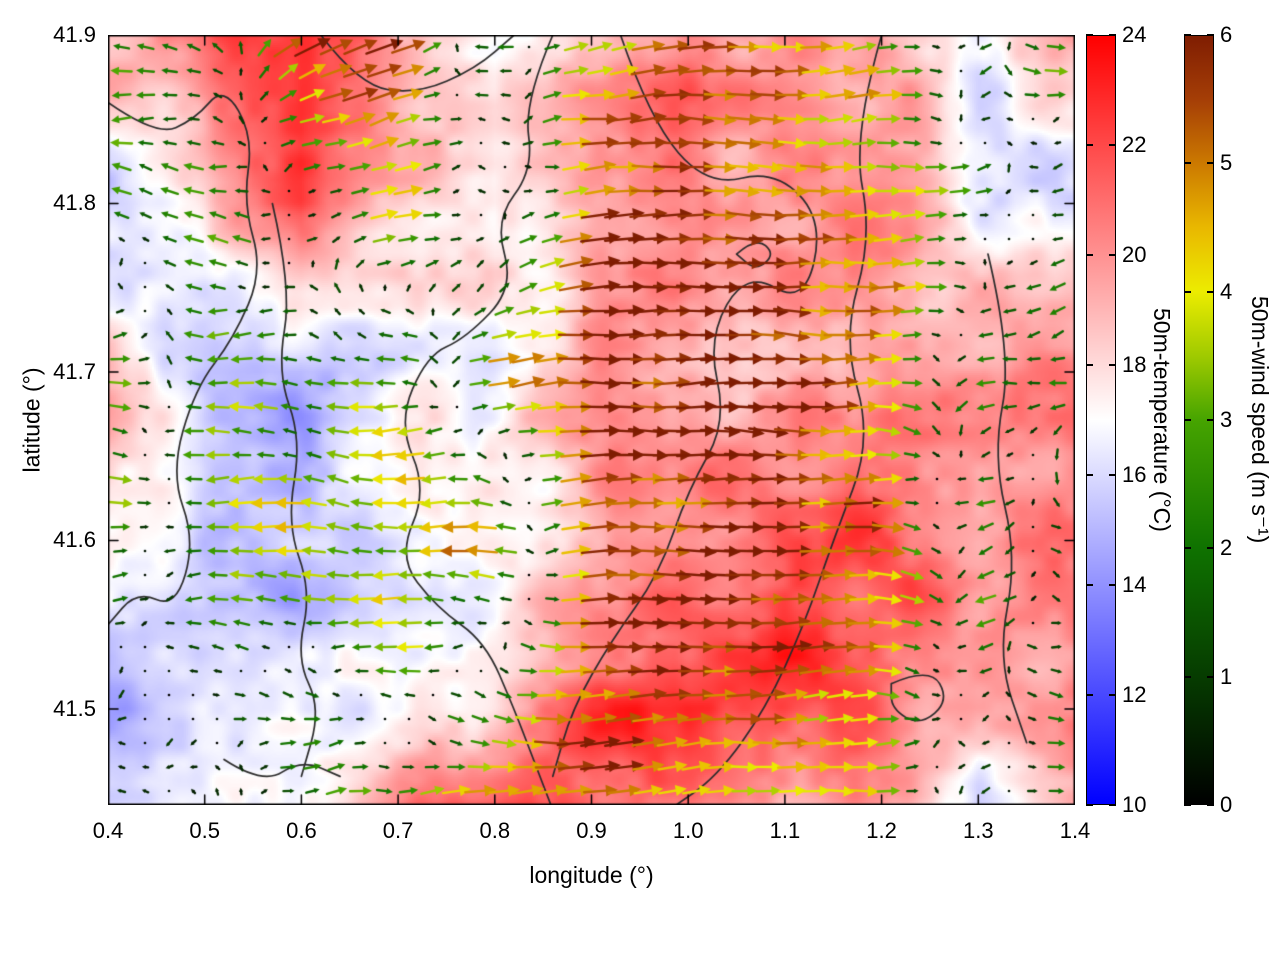 The width and height of the screenshot is (1280, 960). What do you see at coordinates (1226, 291) in the screenshot?
I see `wind-cb-tick-label: 4` at bounding box center [1226, 291].